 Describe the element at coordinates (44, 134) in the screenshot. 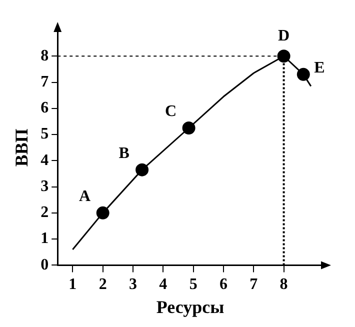

I see `y-tick-label: 5` at that location.